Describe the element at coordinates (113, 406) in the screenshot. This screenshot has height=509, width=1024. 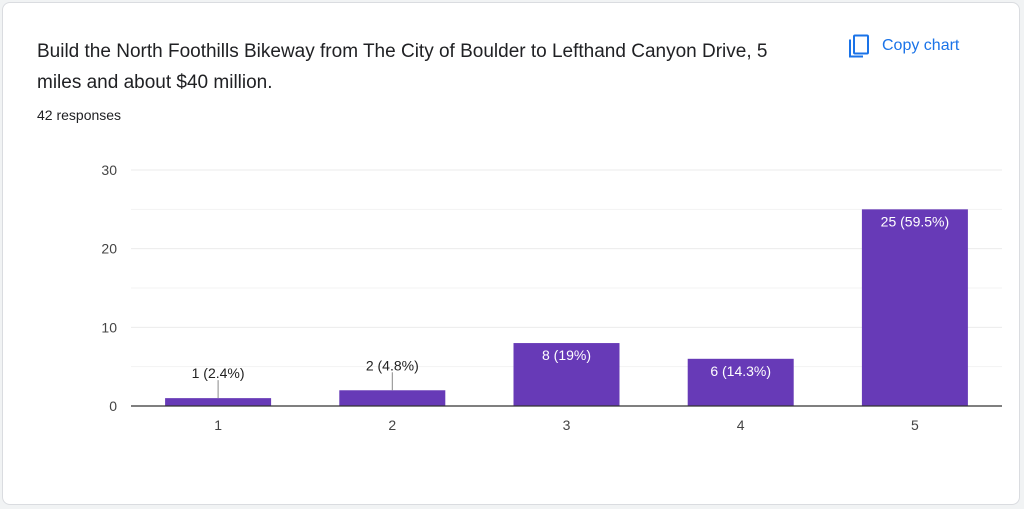
I see `y-tick-label: 0` at that location.